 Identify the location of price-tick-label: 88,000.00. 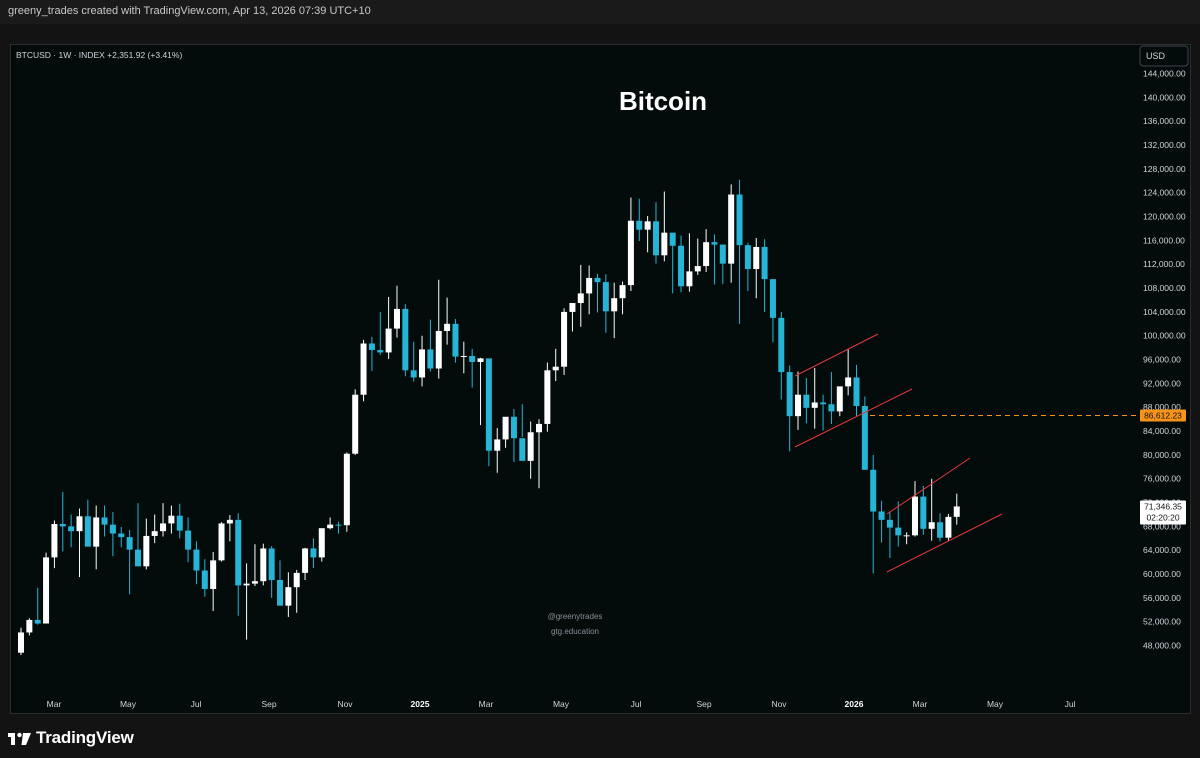
(1162, 407).